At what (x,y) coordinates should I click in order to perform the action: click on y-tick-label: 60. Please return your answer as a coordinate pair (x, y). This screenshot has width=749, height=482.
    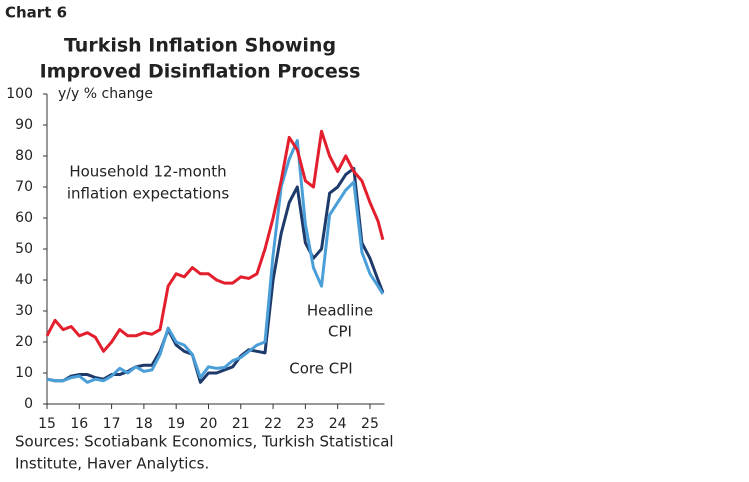
    Looking at the image, I should click on (24, 218).